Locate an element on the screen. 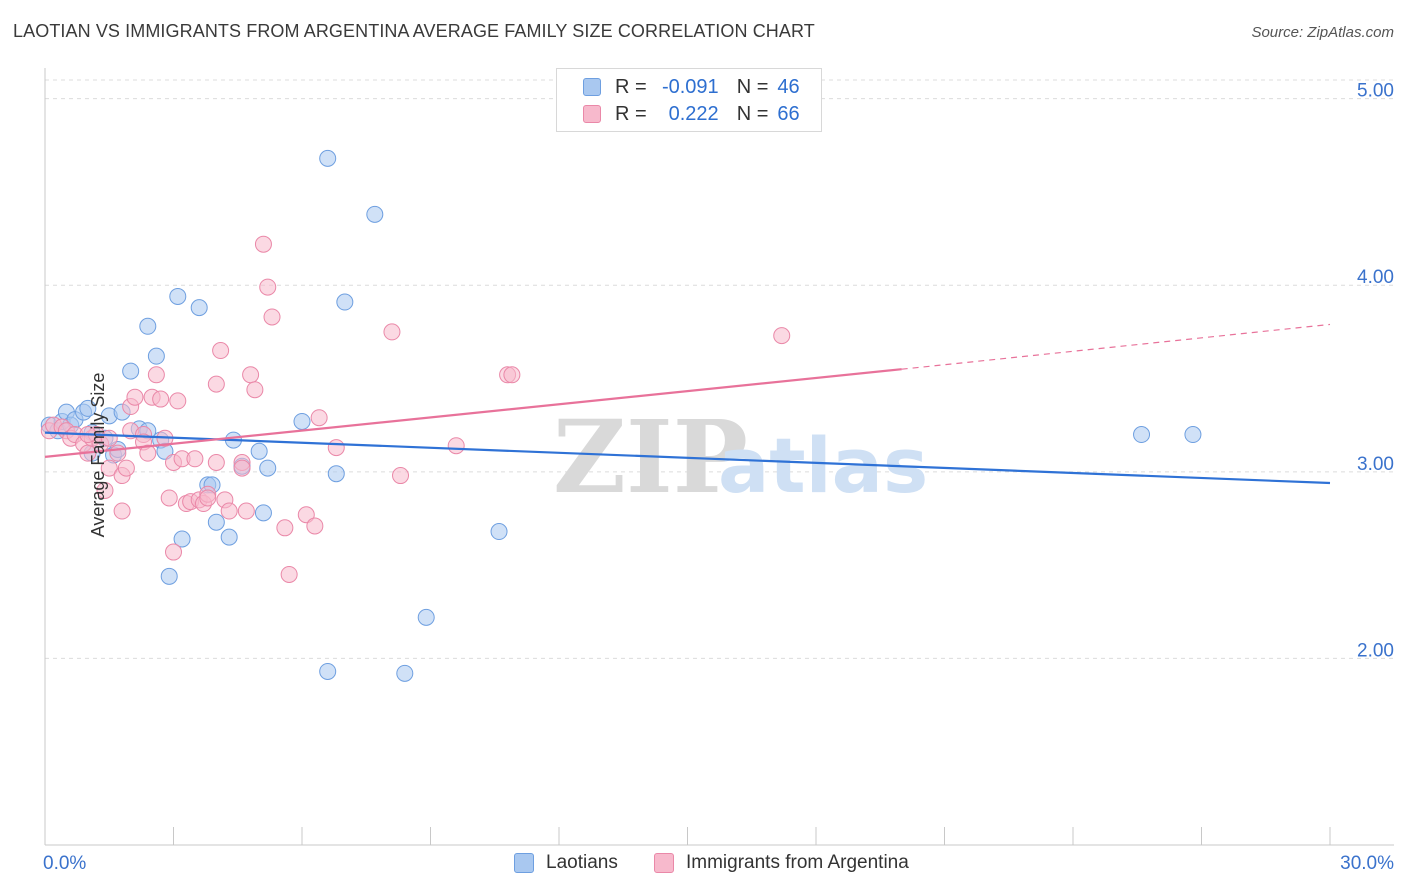 This screenshot has width=1406, height=892. n-value: 46 is located at coordinates (788, 86).